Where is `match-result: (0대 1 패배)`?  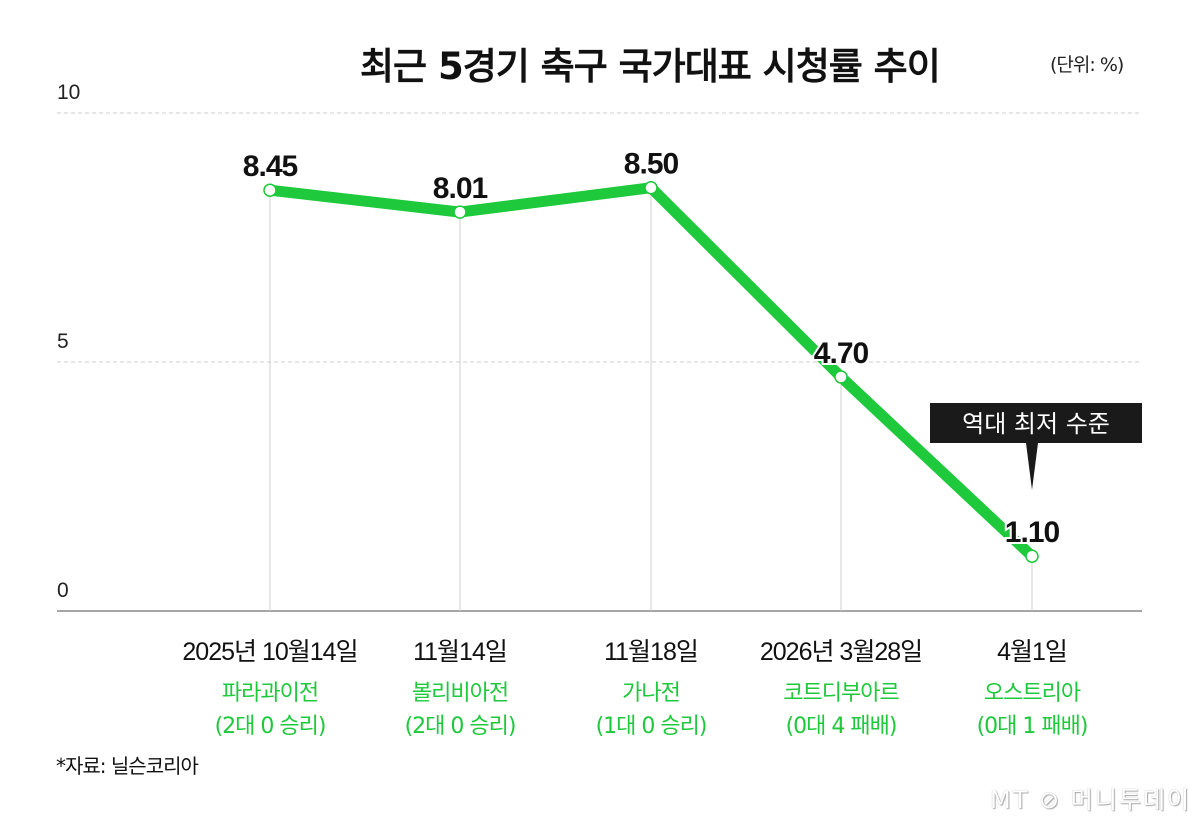 match-result: (0대 1 패배) is located at coordinates (1032, 726).